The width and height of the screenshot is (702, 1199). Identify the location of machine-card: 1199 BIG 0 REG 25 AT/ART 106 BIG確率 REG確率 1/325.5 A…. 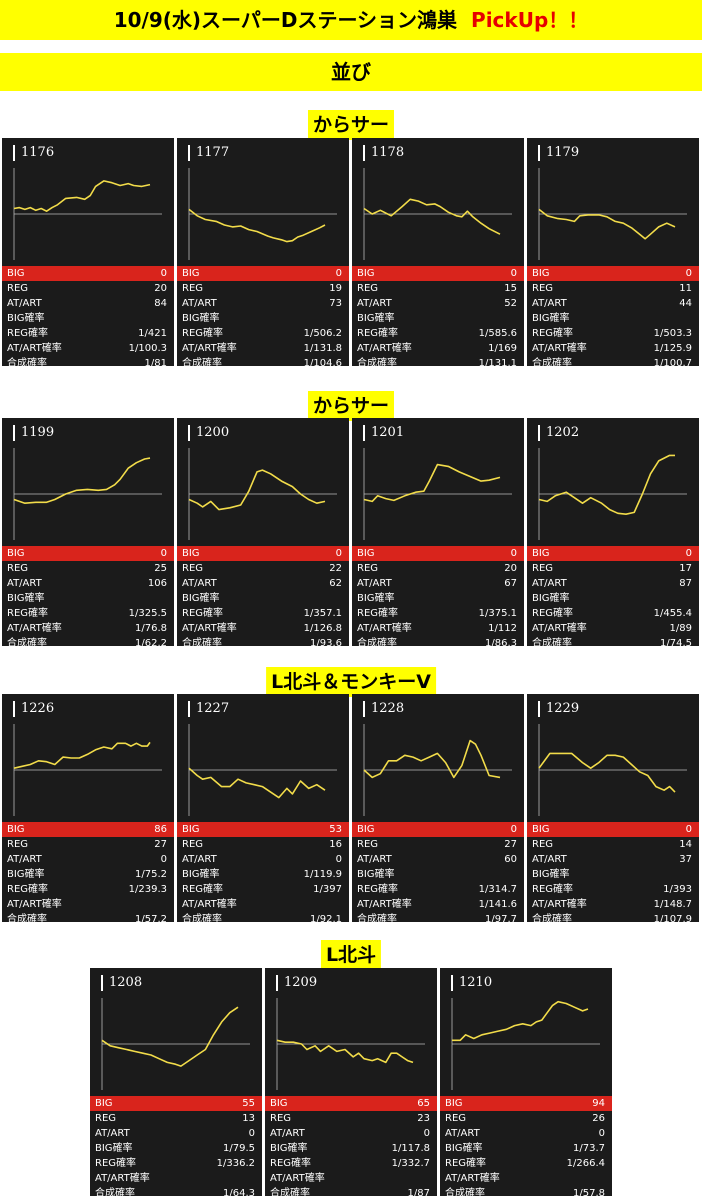
(88, 532).